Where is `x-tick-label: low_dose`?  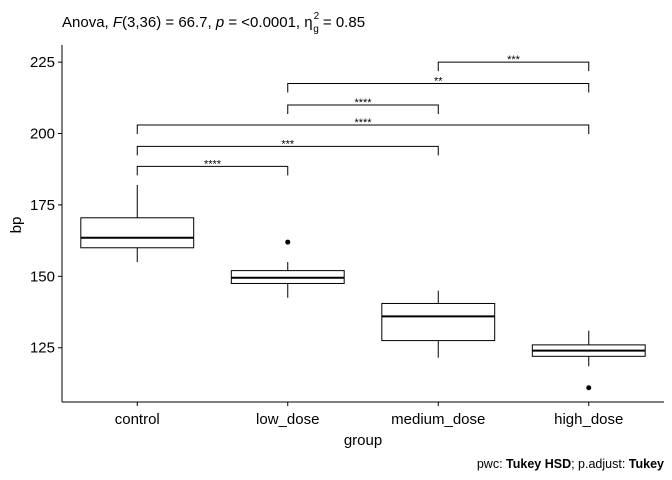
x-tick-label: low_dose is located at coordinates (287, 419).